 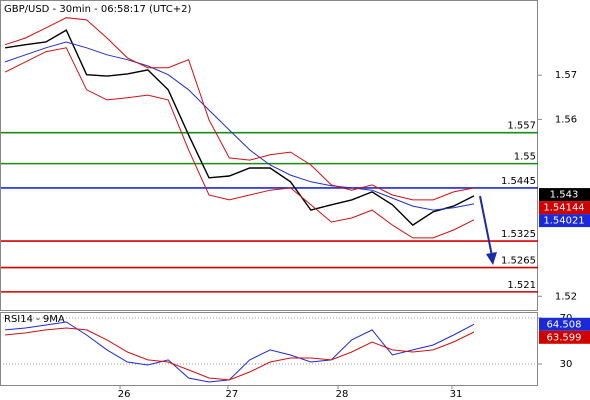 What do you see at coordinates (525, 157) in the screenshot?
I see `level-label: 1.55` at bounding box center [525, 157].